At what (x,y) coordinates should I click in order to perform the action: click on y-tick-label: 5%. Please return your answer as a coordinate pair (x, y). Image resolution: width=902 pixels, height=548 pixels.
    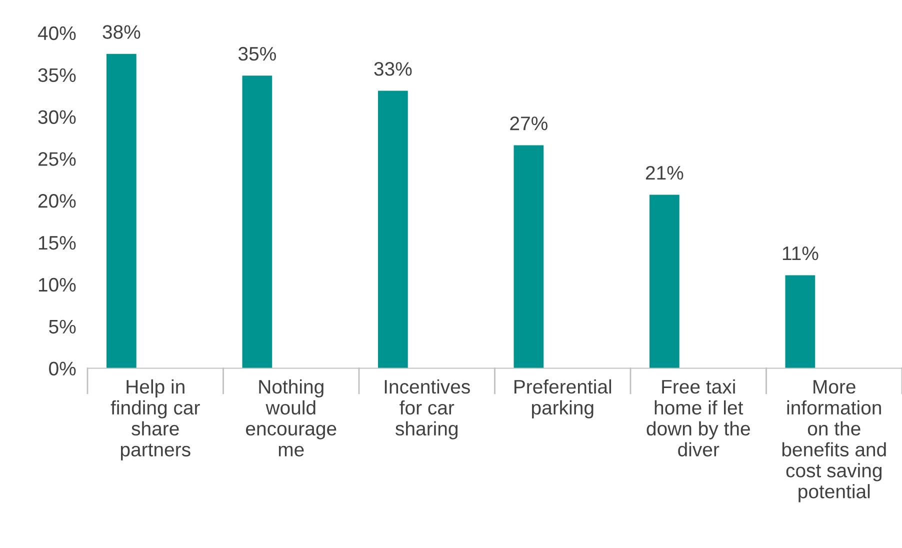
    Looking at the image, I should click on (62, 327).